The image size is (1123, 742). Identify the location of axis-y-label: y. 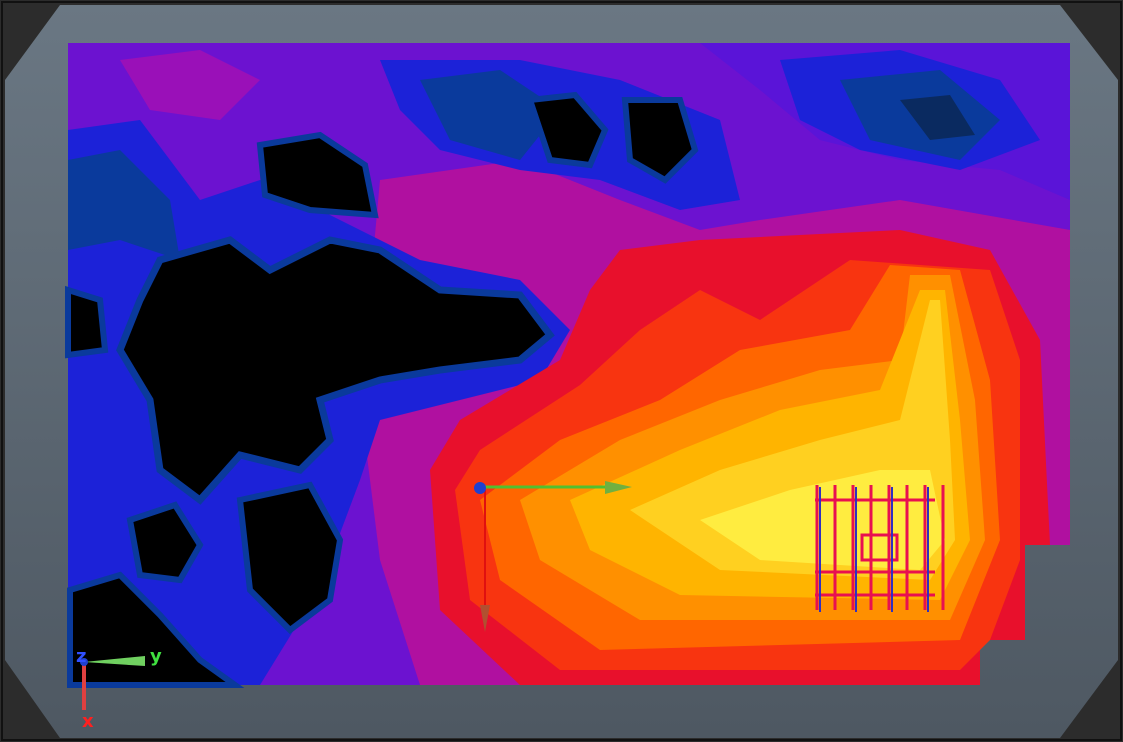
(156, 656).